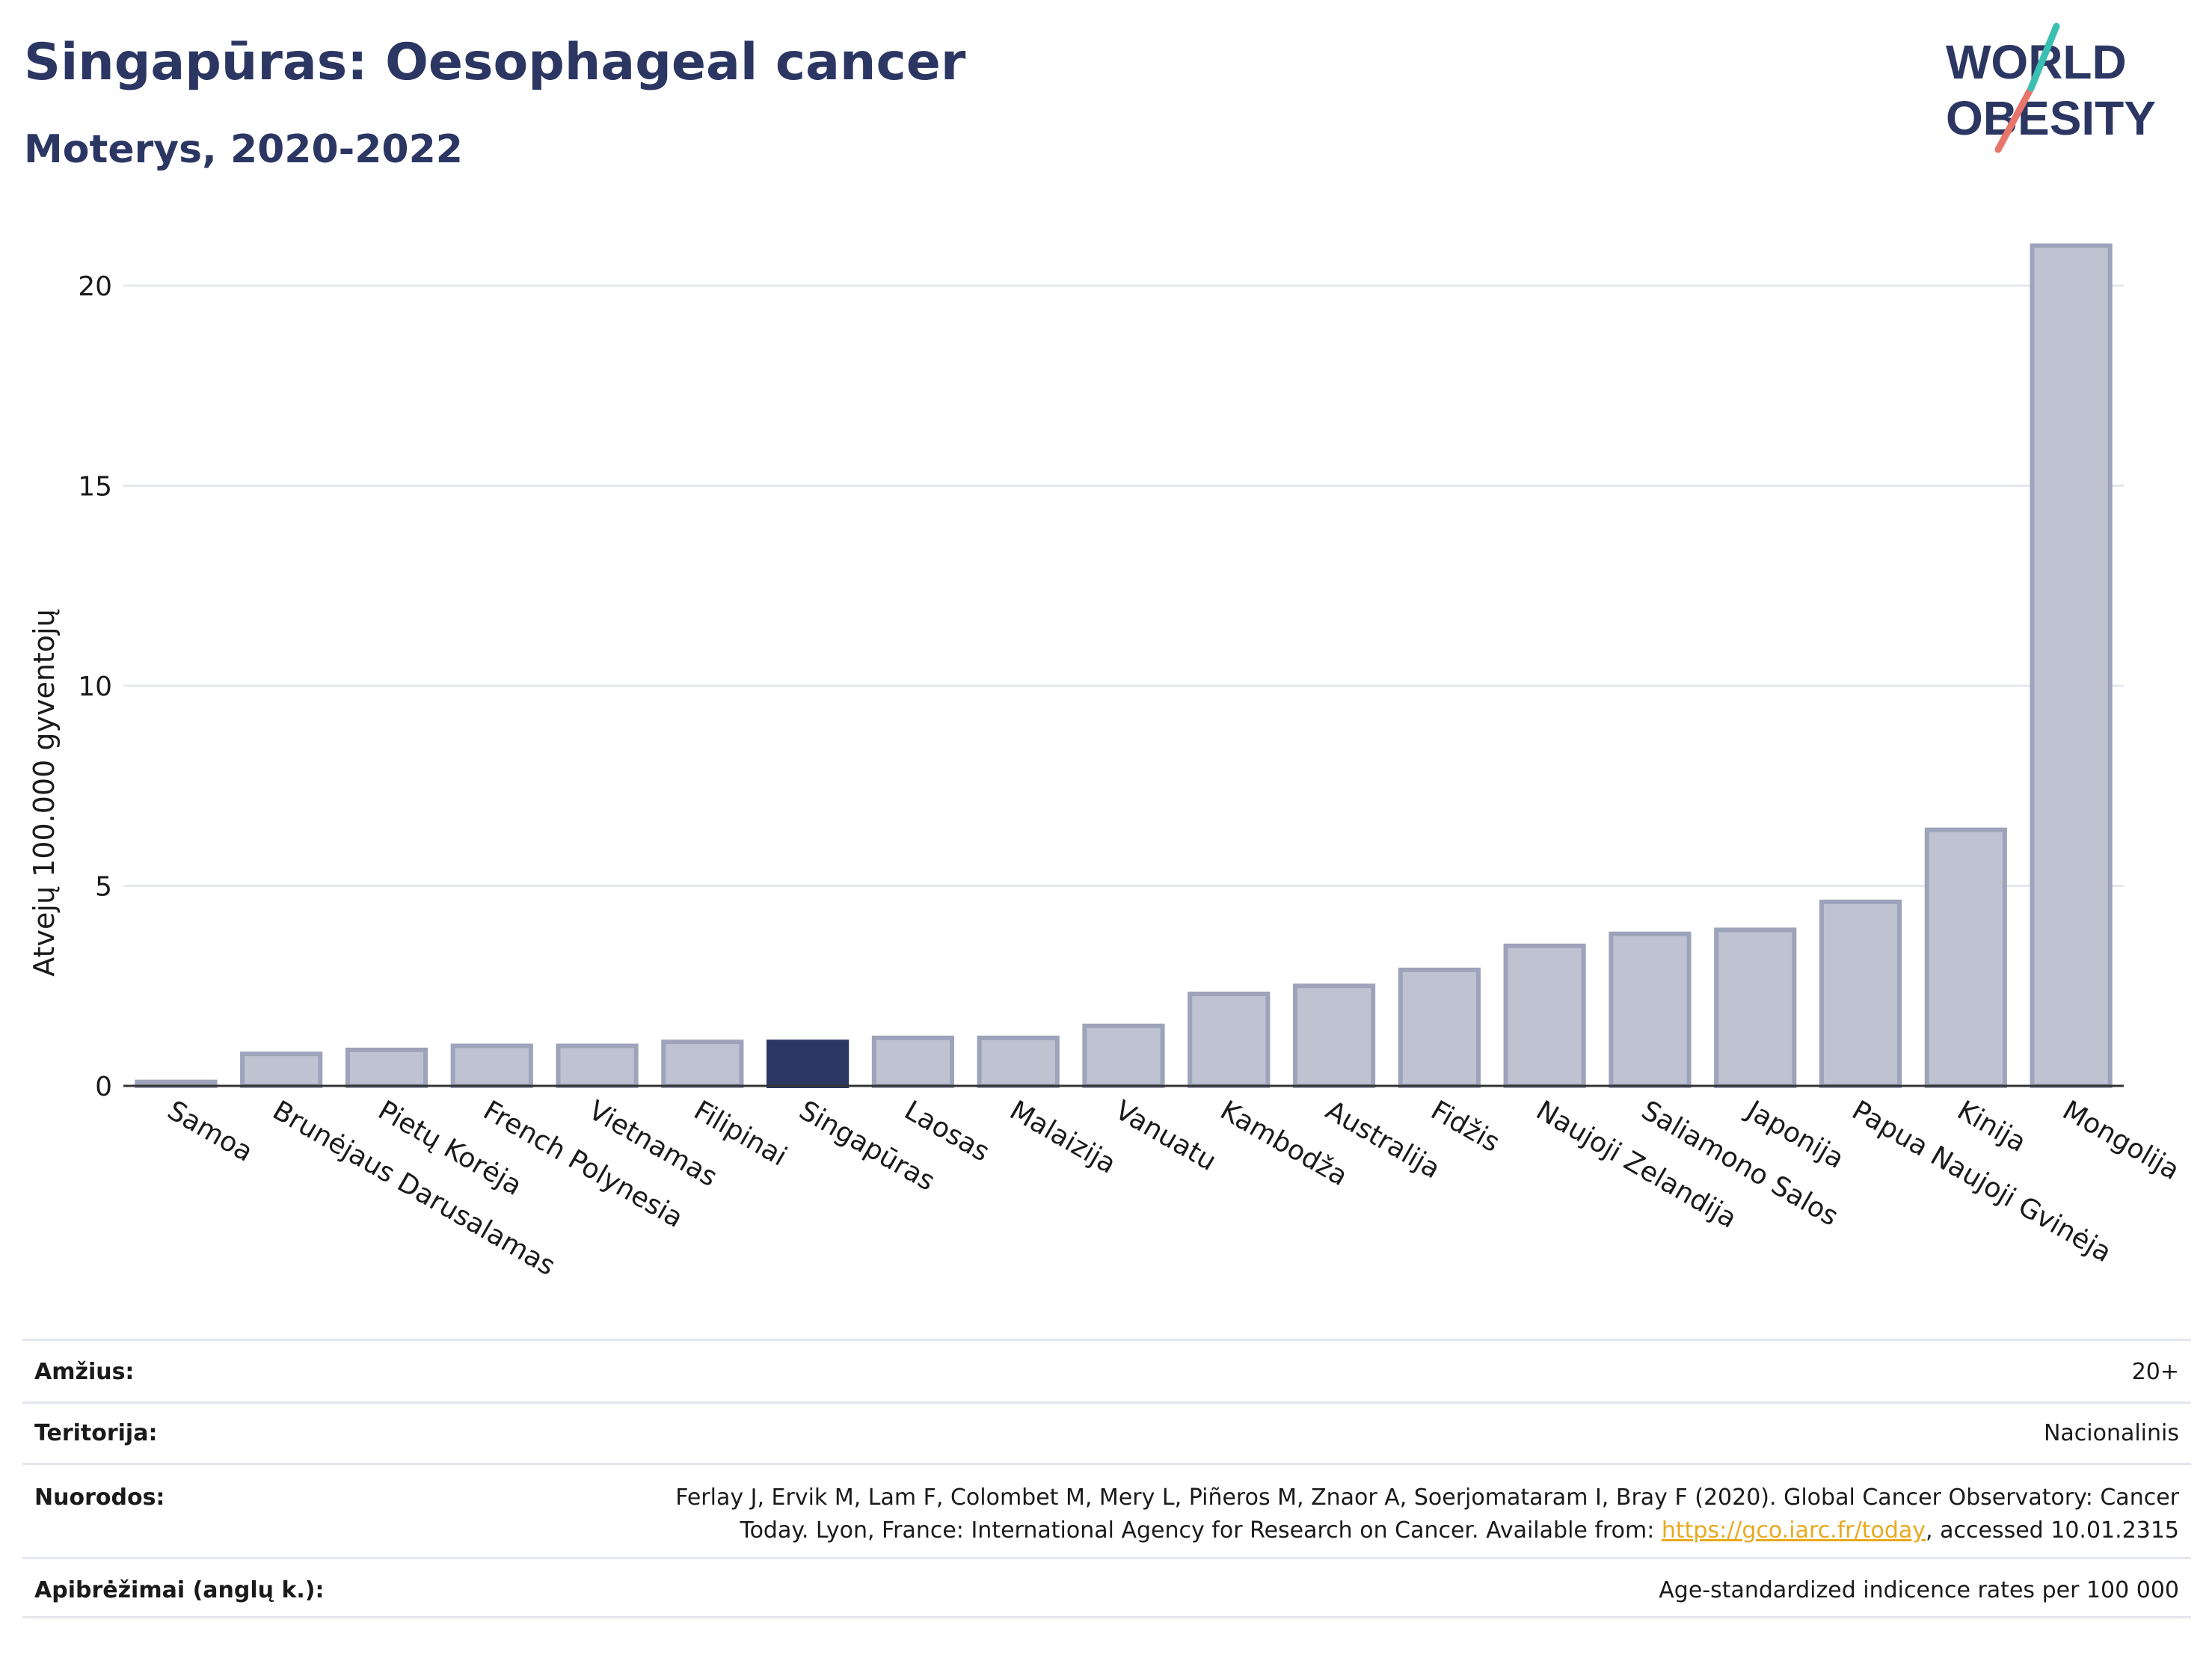 Image resolution: width=2212 pixels, height=1655 pixels. What do you see at coordinates (1465, 1126) in the screenshot?
I see `x-tick-label: Fidžis` at bounding box center [1465, 1126].